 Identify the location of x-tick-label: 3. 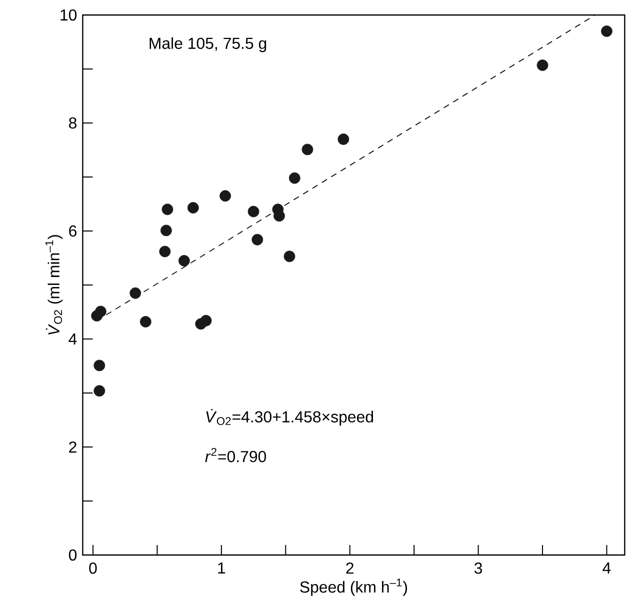
(478, 568).